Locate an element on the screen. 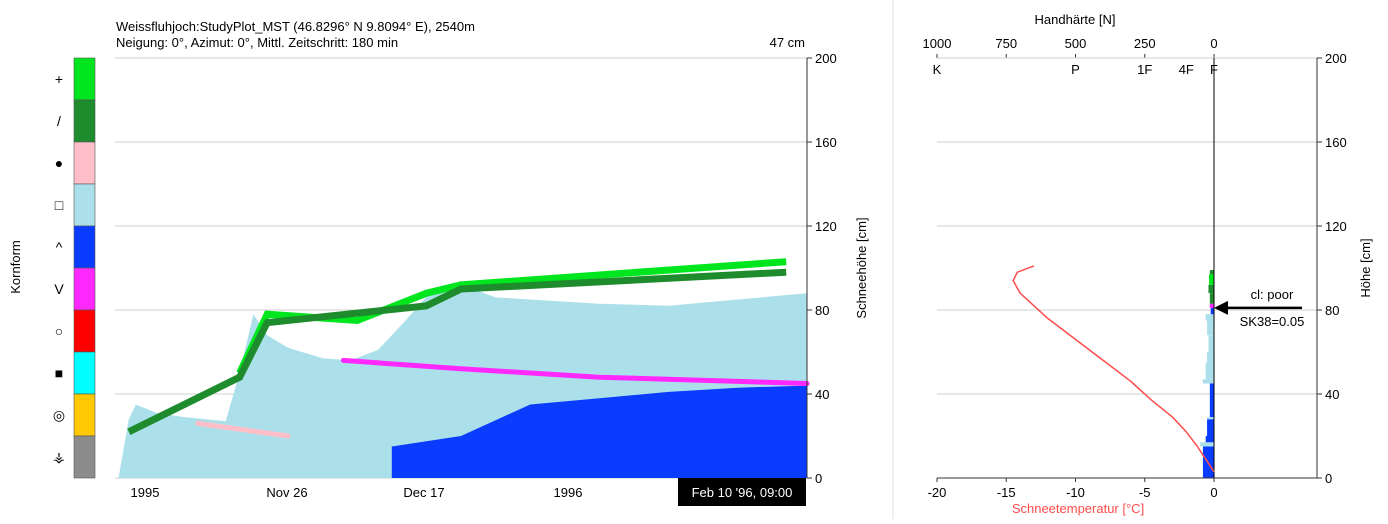  profile-y-tick-label: 40 is located at coordinates (1332, 394).